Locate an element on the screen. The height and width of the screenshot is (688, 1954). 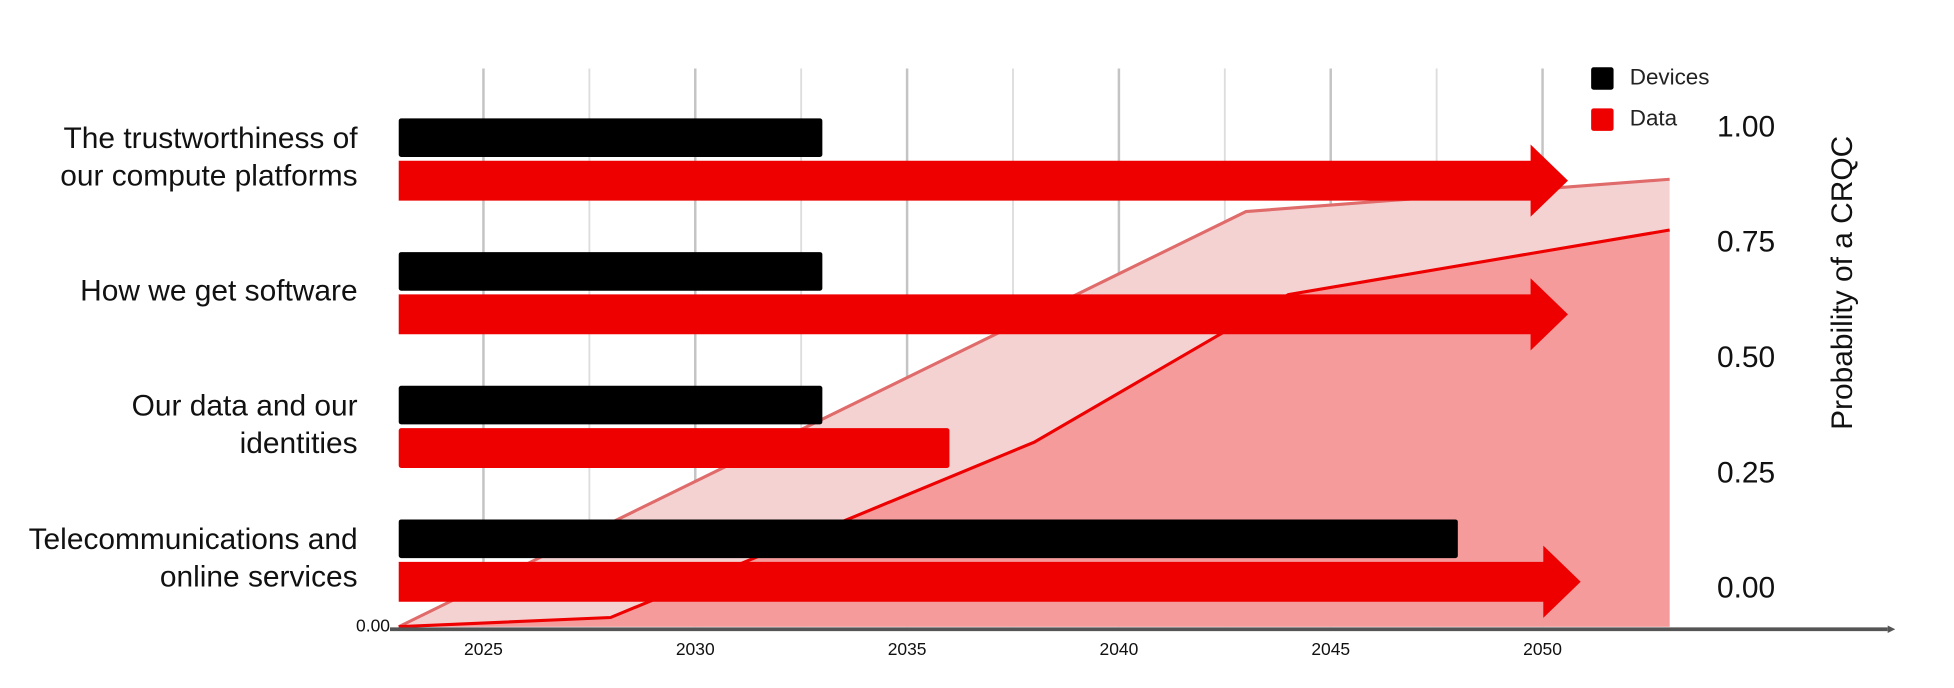
y2-tick-label: 0.00 is located at coordinates (1746, 588).